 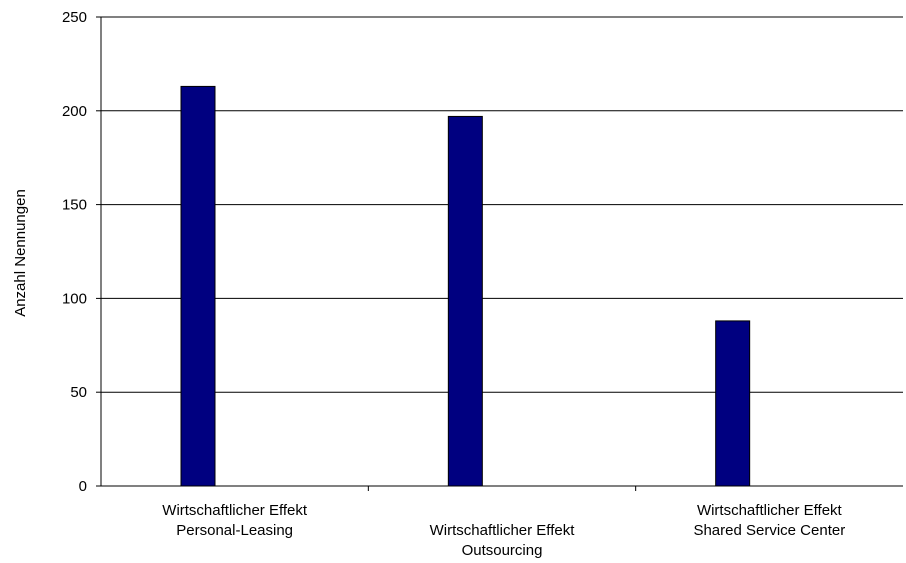 I want to click on y-axis-title: Anzahl Nennungen, so click(x=20, y=253).